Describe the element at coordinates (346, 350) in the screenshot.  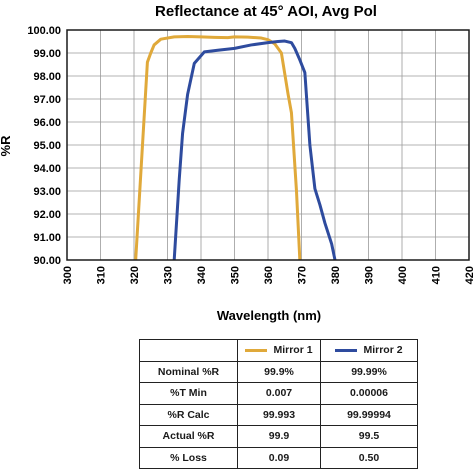
I see `mirror-2-swatch` at that location.